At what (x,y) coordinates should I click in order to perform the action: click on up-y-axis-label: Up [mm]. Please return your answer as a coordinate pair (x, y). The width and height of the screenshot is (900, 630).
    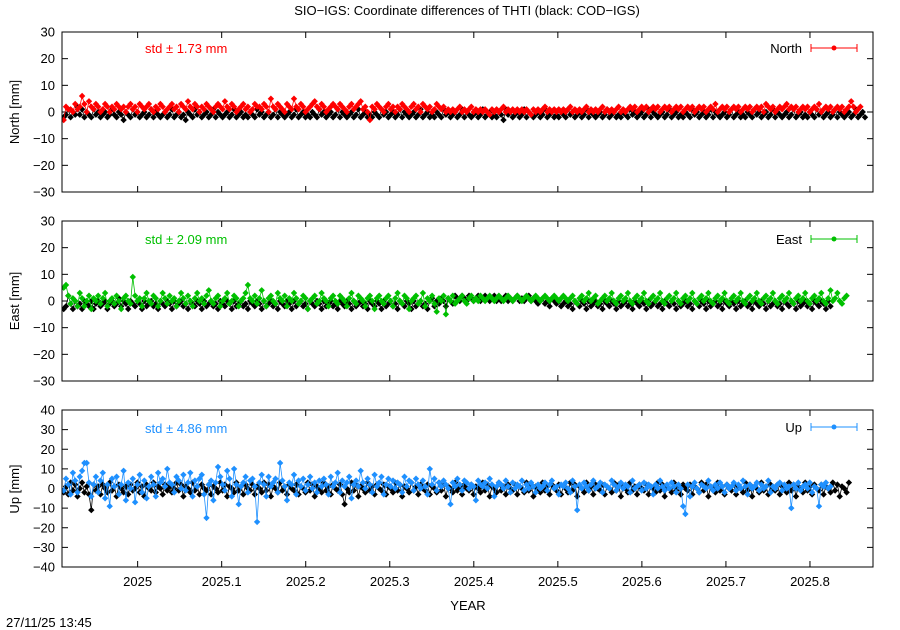
    Looking at the image, I should click on (14, 488).